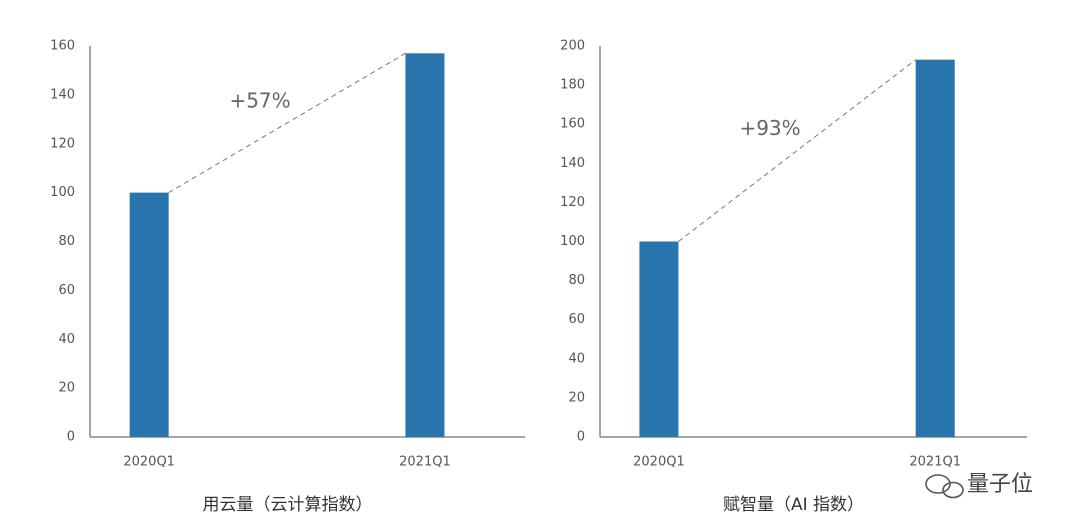 The image size is (1080, 531). Describe the element at coordinates (572, 85) in the screenshot. I see `y-tick-label: 180` at that location.